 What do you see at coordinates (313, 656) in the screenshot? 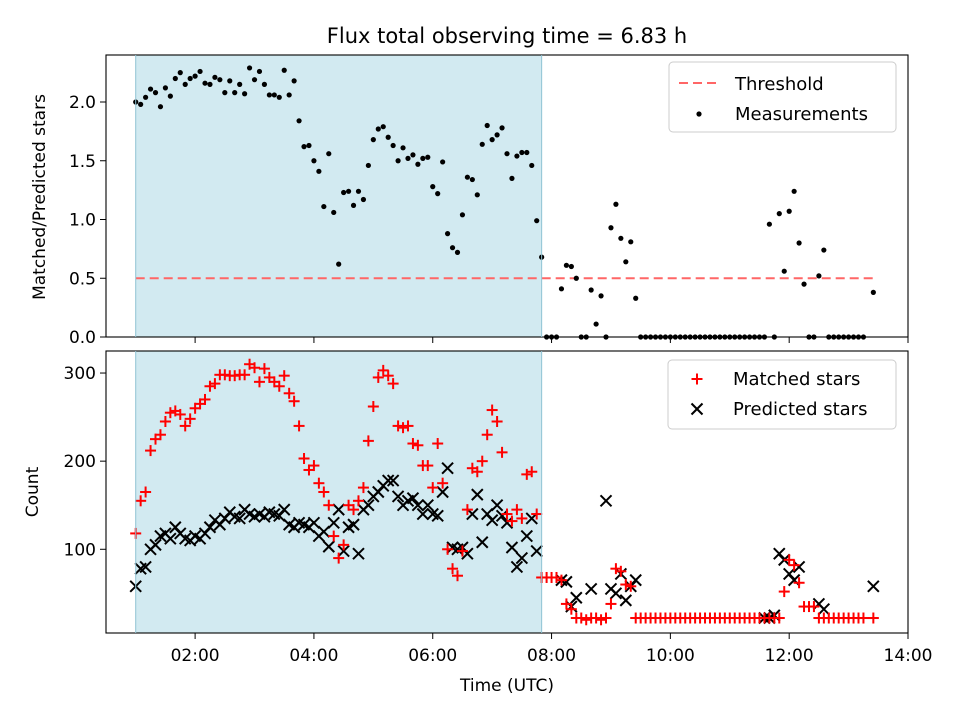
I see `x-tick-label: 04:00` at bounding box center [313, 656].